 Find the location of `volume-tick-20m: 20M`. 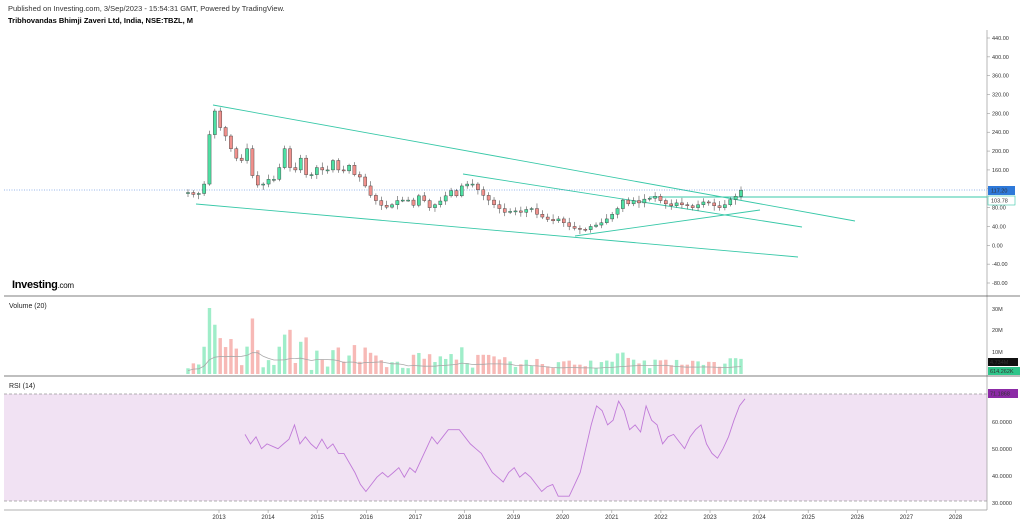

volume-tick-20m: 20M is located at coordinates (997, 331).